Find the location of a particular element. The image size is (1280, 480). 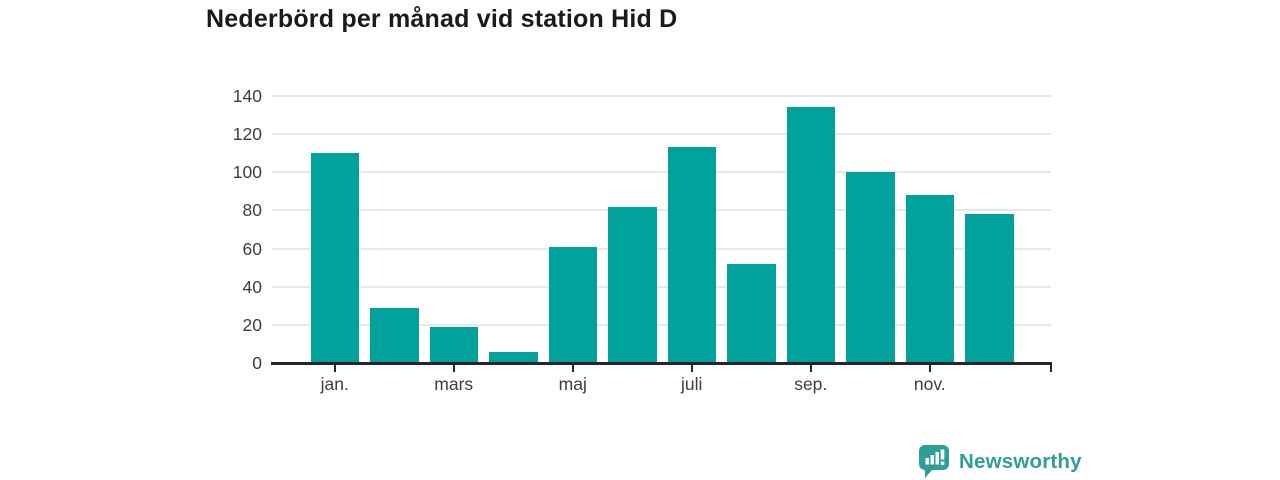

y-axis-tick-label: 80 is located at coordinates (252, 210).